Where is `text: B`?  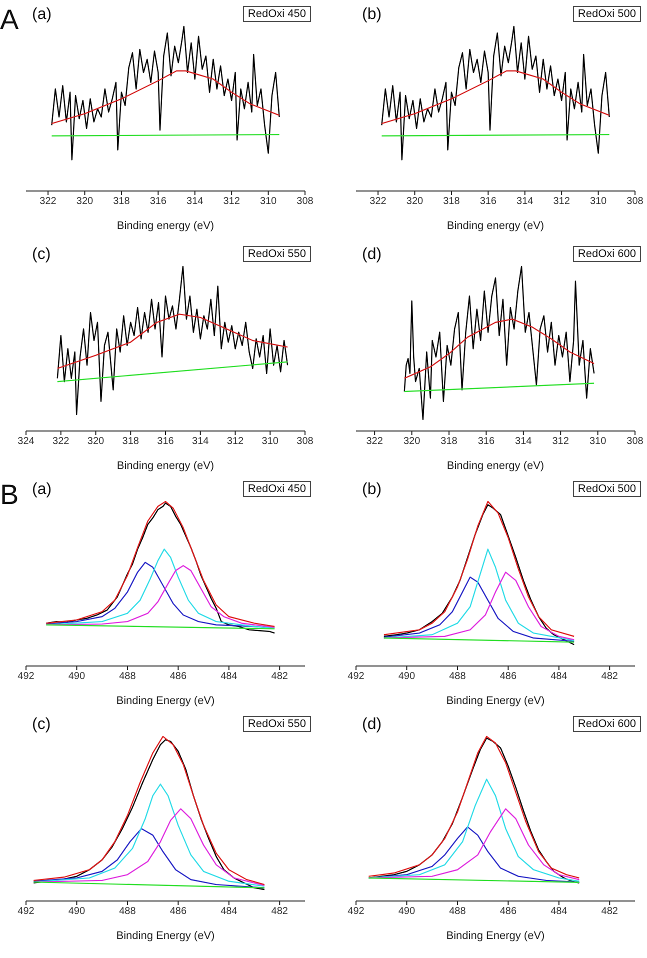 text: B is located at coordinates (9, 495).